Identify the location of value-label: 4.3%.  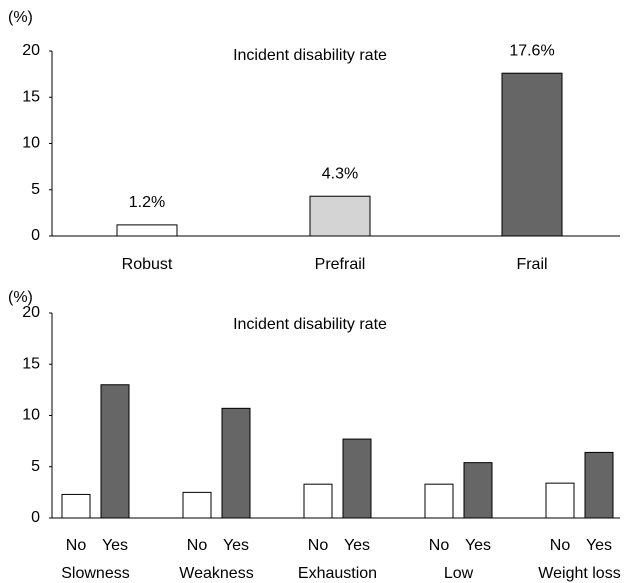
(340, 173).